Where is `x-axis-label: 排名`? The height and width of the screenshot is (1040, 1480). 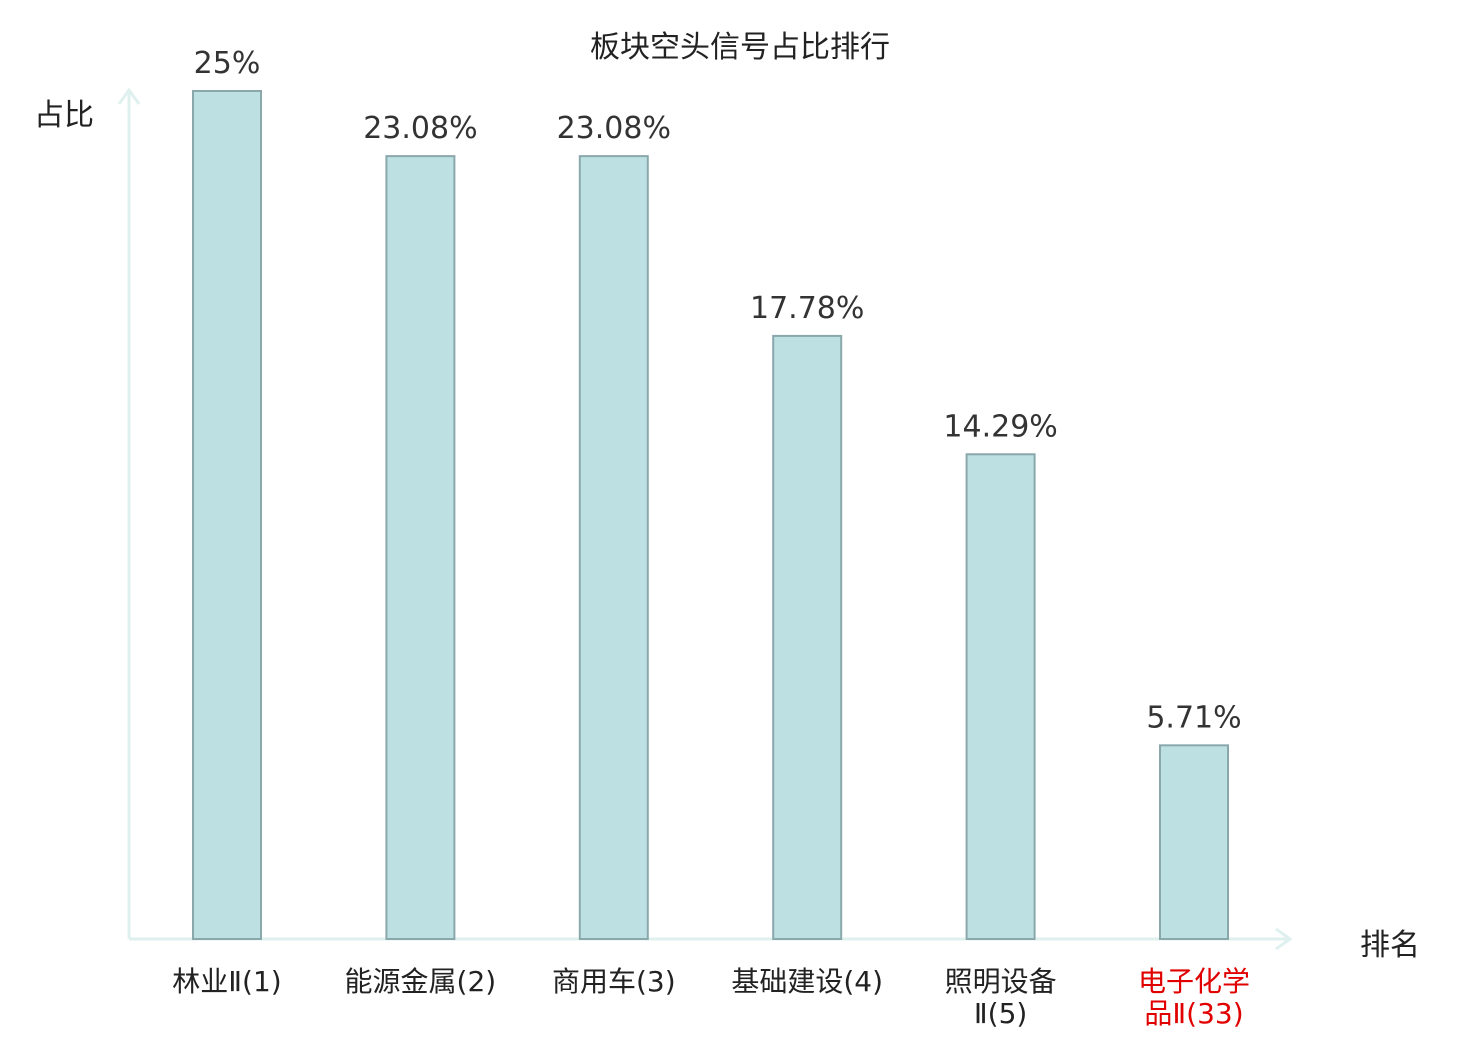
x-axis-label: 排名 is located at coordinates (1390, 945).